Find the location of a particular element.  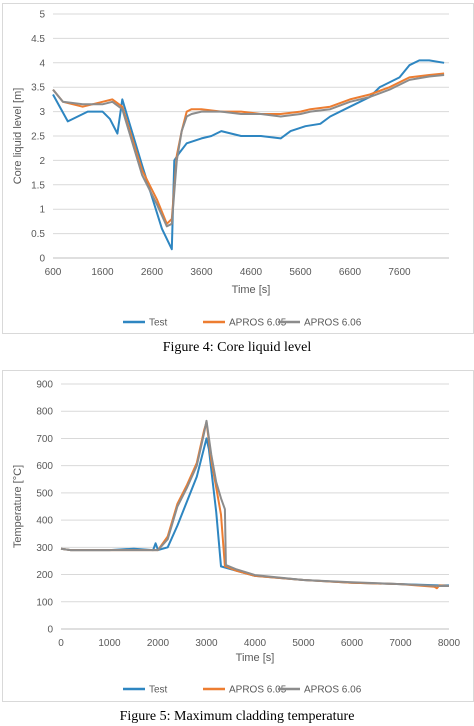

x-tick-label: 4600 is located at coordinates (251, 272).